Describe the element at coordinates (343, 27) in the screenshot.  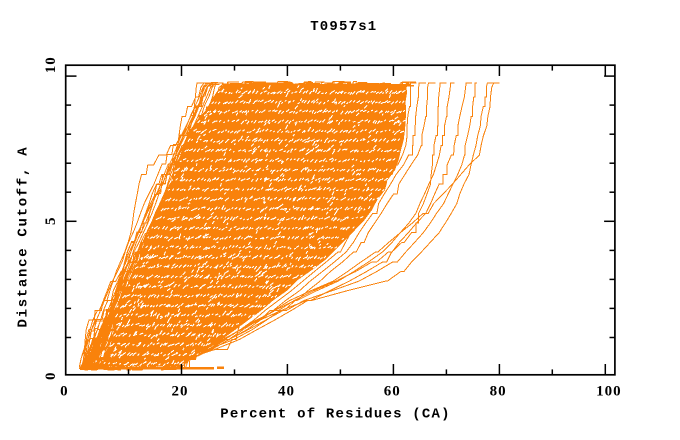
I see `svg-text: T0957s1` at that location.